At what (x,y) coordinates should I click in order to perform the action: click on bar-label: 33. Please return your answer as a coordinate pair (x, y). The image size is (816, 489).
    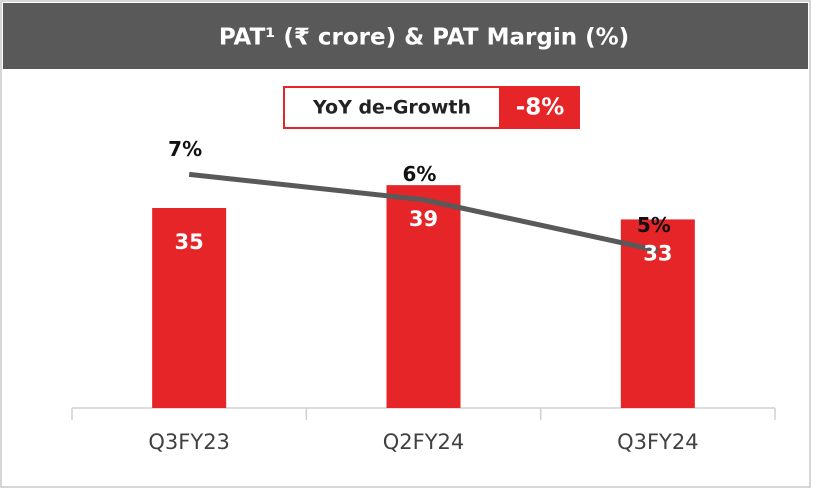
    Looking at the image, I should click on (657, 253).